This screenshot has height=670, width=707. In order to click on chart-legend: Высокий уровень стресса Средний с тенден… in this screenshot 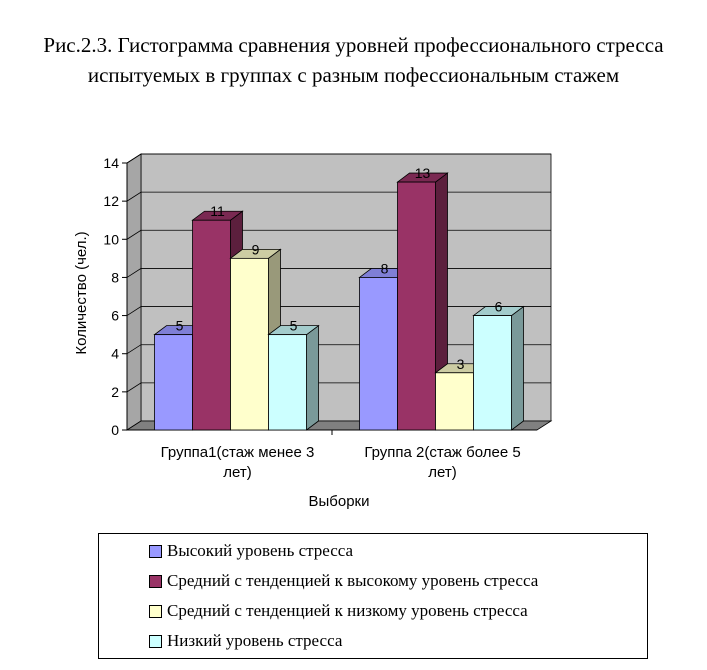, I will do `click(373, 596)`.